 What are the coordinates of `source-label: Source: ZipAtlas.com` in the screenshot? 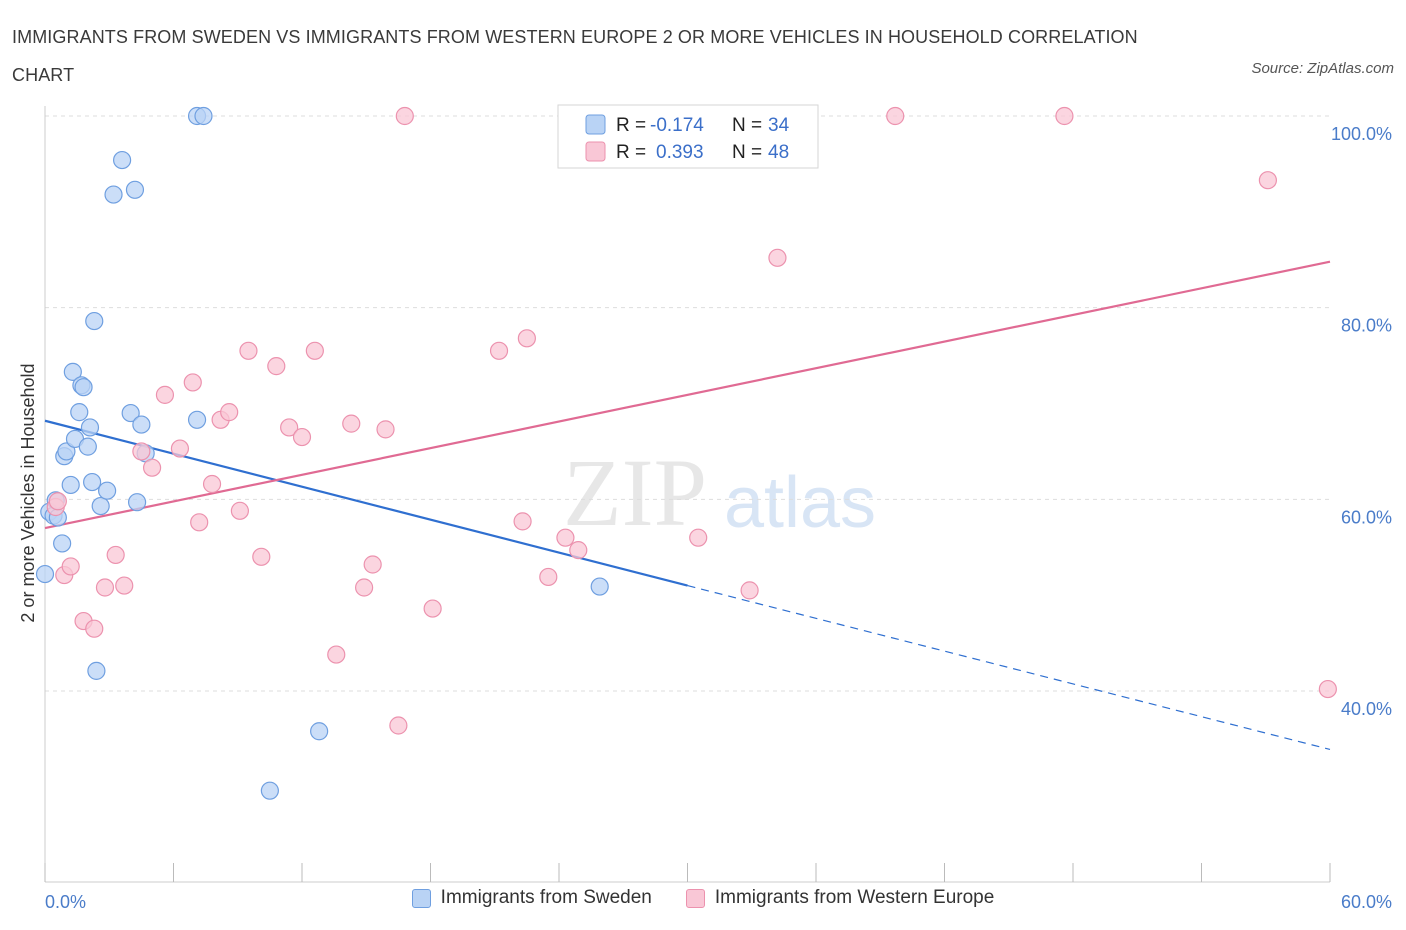 It's located at (1322, 68).